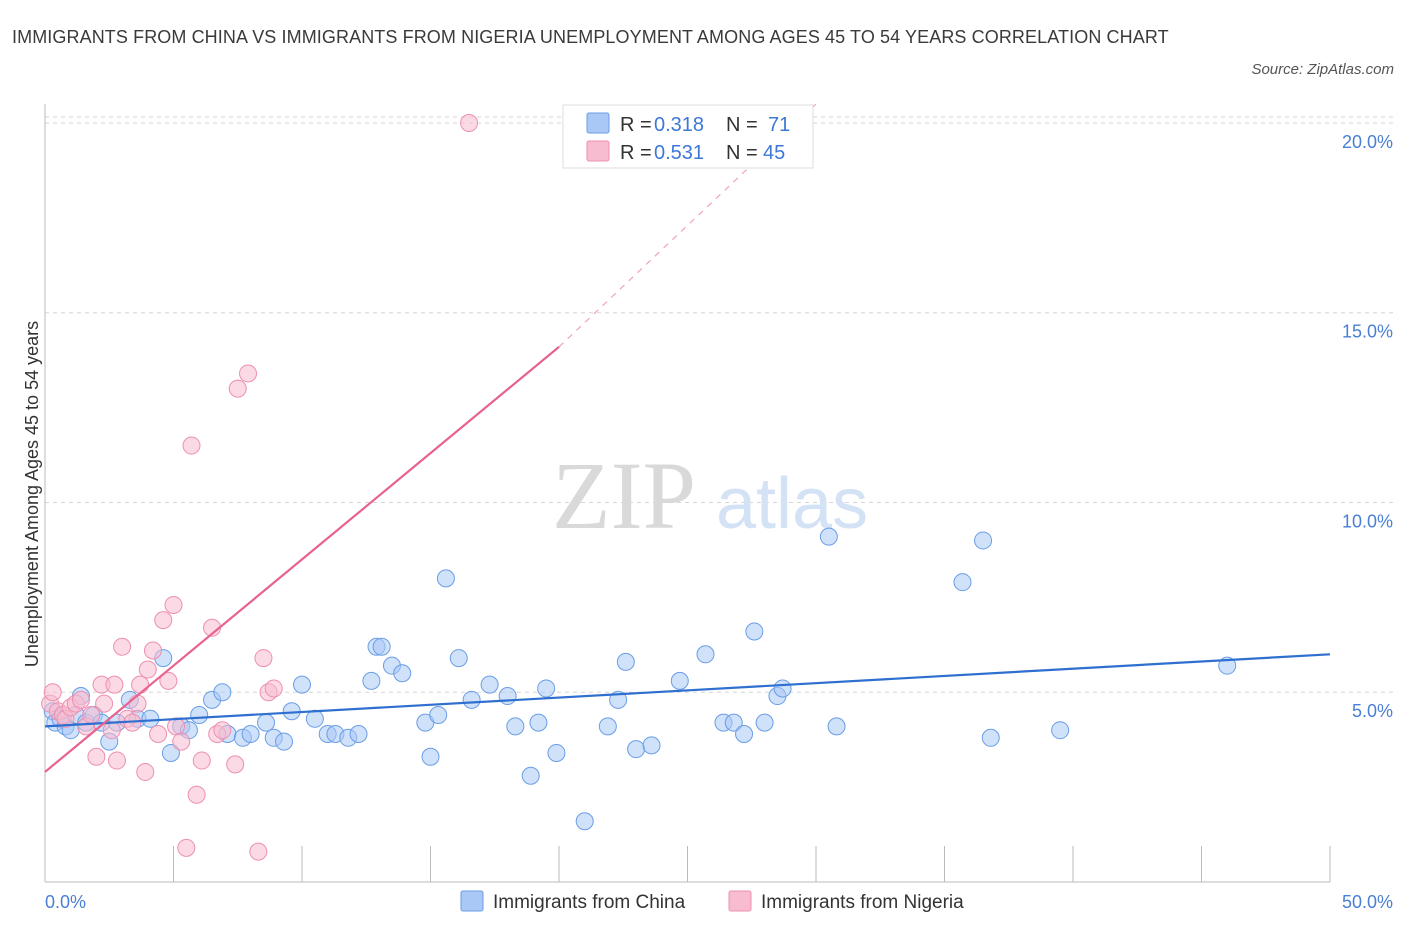 This screenshot has width=1406, height=930. What do you see at coordinates (687, 864) in the screenshot?
I see `x-ticks` at bounding box center [687, 864].